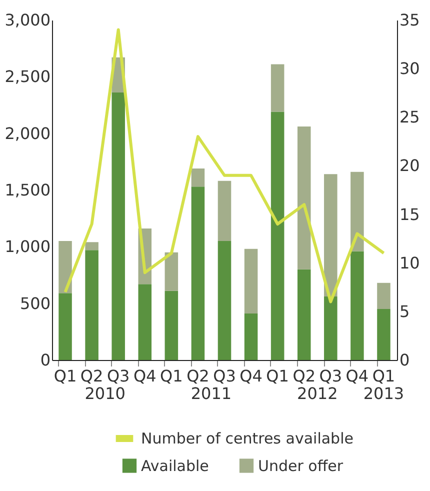  What do you see at coordinates (410, 214) in the screenshot?
I see `y2-tick-label: 15` at bounding box center [410, 214].